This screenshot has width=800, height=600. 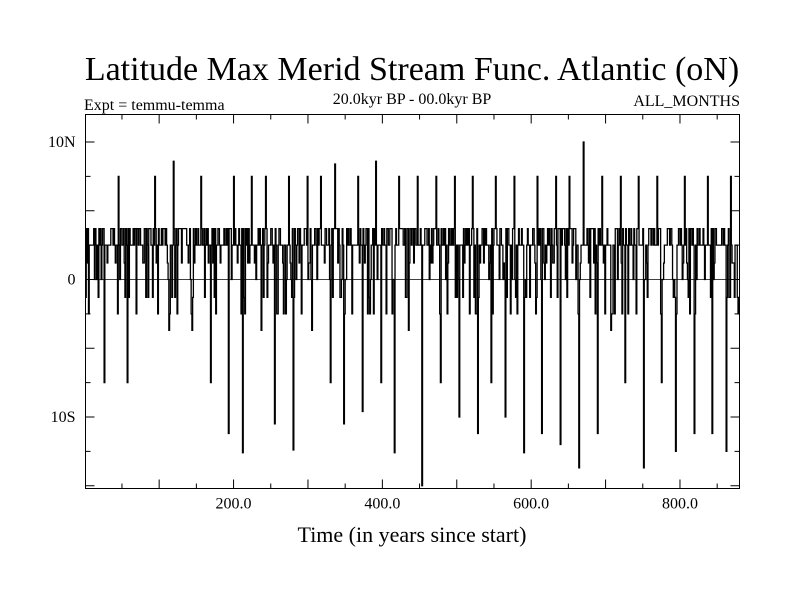 I want to click on x-tick-label: 800.0, so click(x=680, y=504).